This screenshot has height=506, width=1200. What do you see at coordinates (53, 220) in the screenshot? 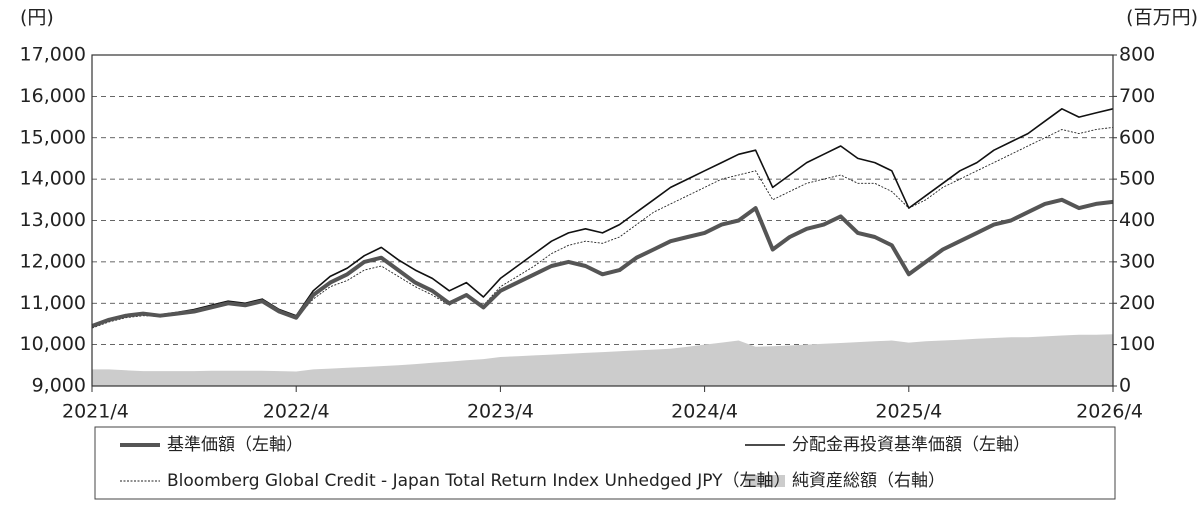
I see `y-tick-label: 13,000` at bounding box center [53, 220].